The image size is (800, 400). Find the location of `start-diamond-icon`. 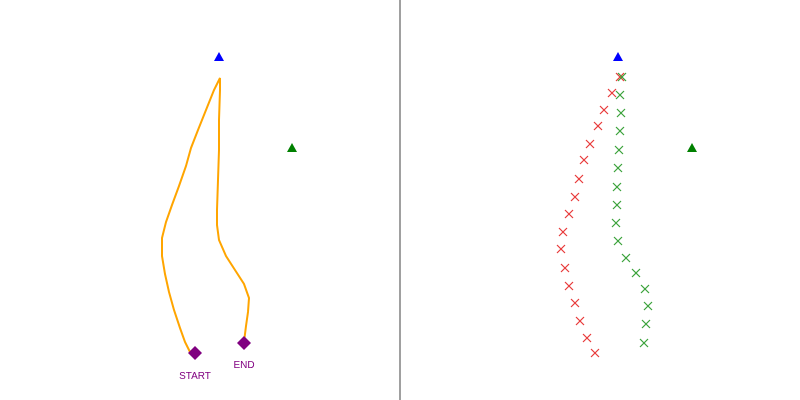

start-diamond-icon is located at coordinates (195, 353).